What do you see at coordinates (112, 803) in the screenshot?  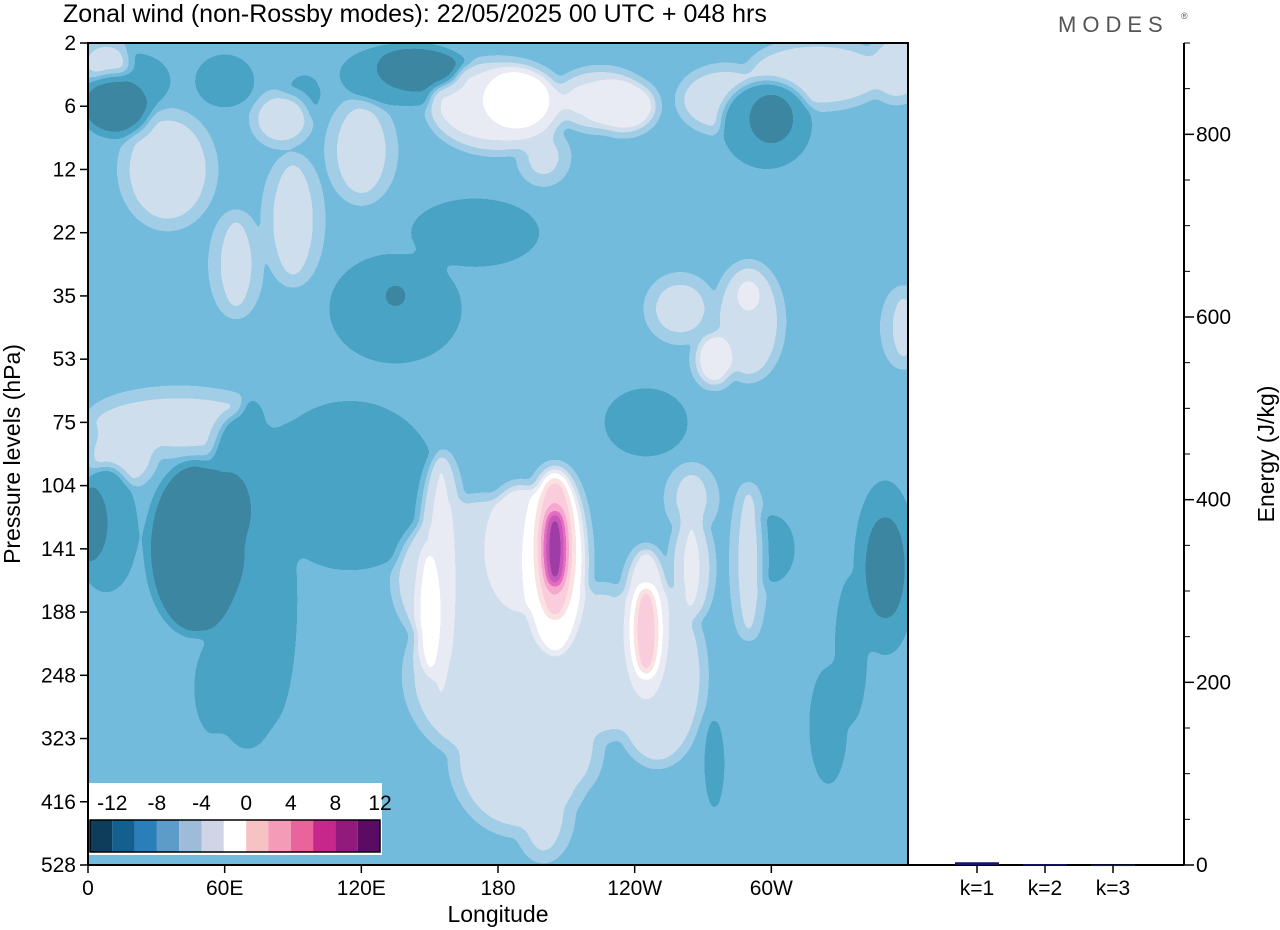 I see `colorbar-label: -12` at bounding box center [112, 803].